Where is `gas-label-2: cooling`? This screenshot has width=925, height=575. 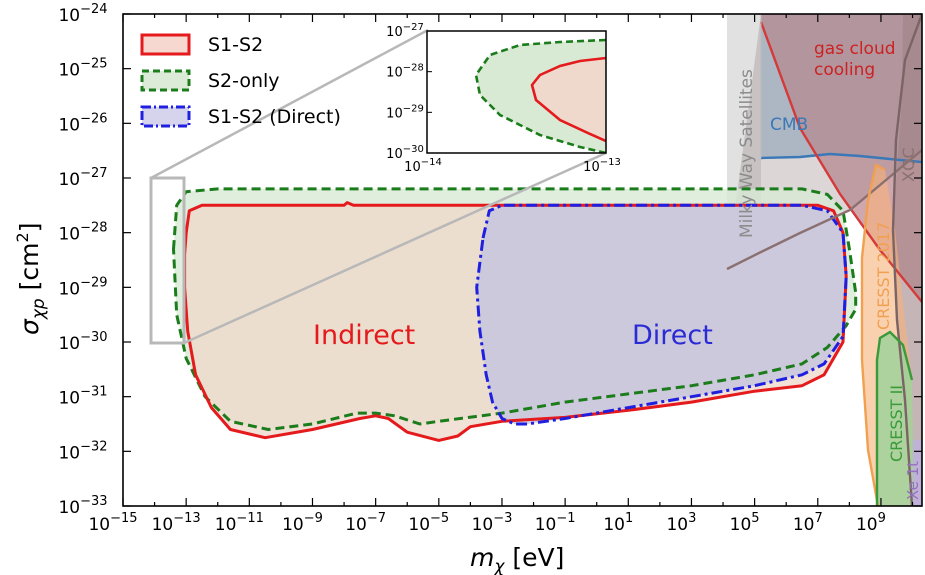
gas-label-2: cooling is located at coordinates (844, 70).